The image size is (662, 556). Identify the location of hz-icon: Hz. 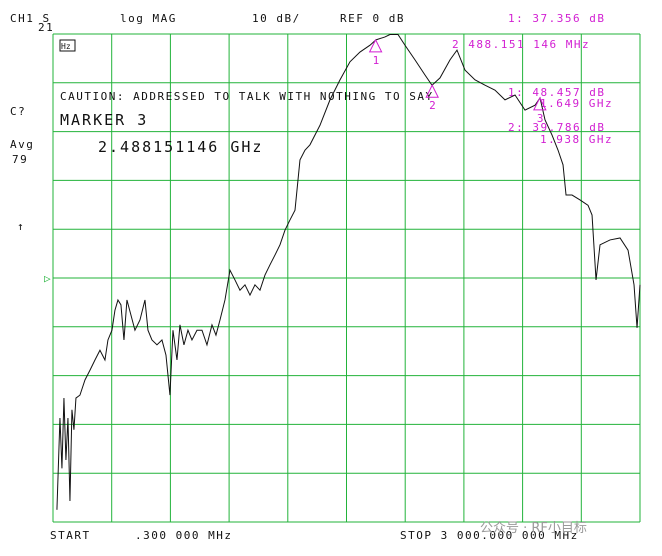
(66, 46).